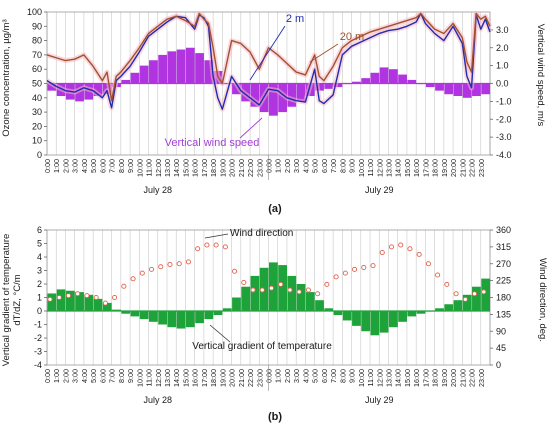 The width and height of the screenshot is (550, 432). Describe the element at coordinates (503, 314) in the screenshot. I see `y2-tick-label: 135` at that location.